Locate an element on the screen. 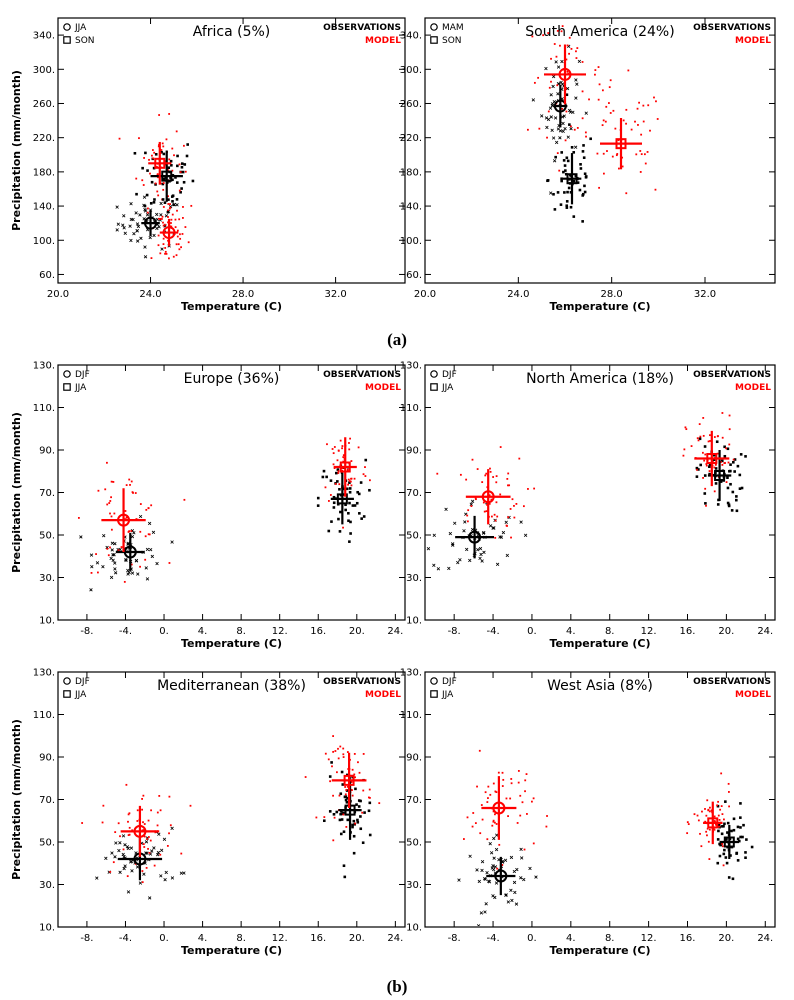 The height and width of the screenshot is (1000, 794). mean-marker-djf-model is located at coordinates (488, 497).